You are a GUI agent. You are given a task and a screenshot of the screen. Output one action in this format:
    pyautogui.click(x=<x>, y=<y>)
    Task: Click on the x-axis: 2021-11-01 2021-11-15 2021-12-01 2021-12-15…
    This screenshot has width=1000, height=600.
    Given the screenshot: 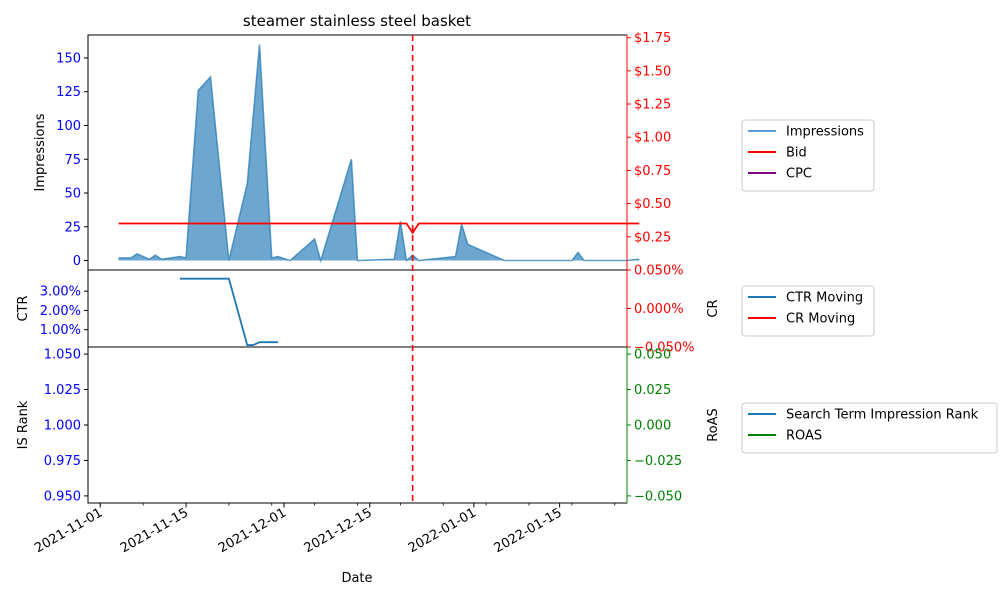 What is the action you would take?
    pyautogui.click(x=324, y=529)
    